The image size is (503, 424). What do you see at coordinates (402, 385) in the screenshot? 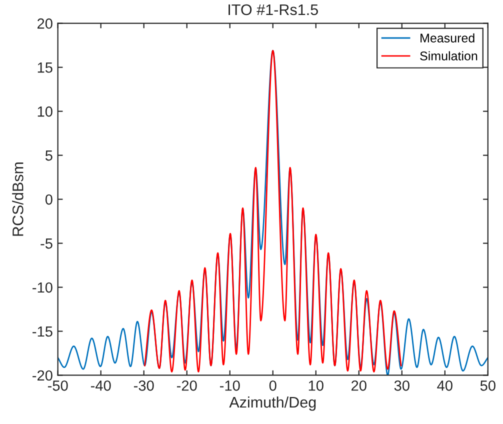
I see `x-tick-label: 30` at bounding box center [402, 385].